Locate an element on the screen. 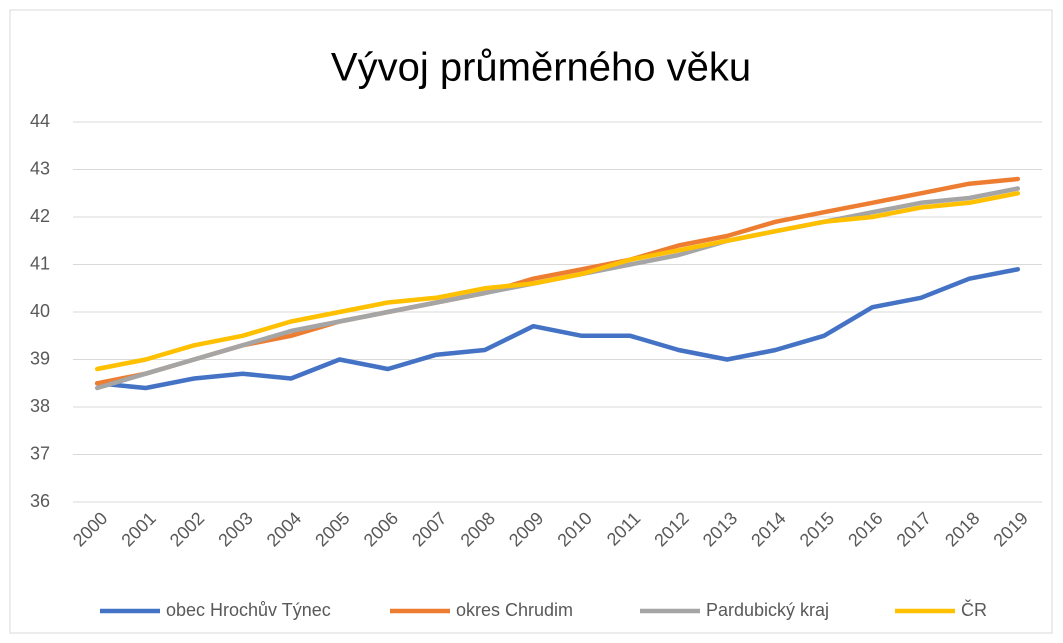 The height and width of the screenshot is (643, 1063). y-tick-label: 36 is located at coordinates (40, 501).